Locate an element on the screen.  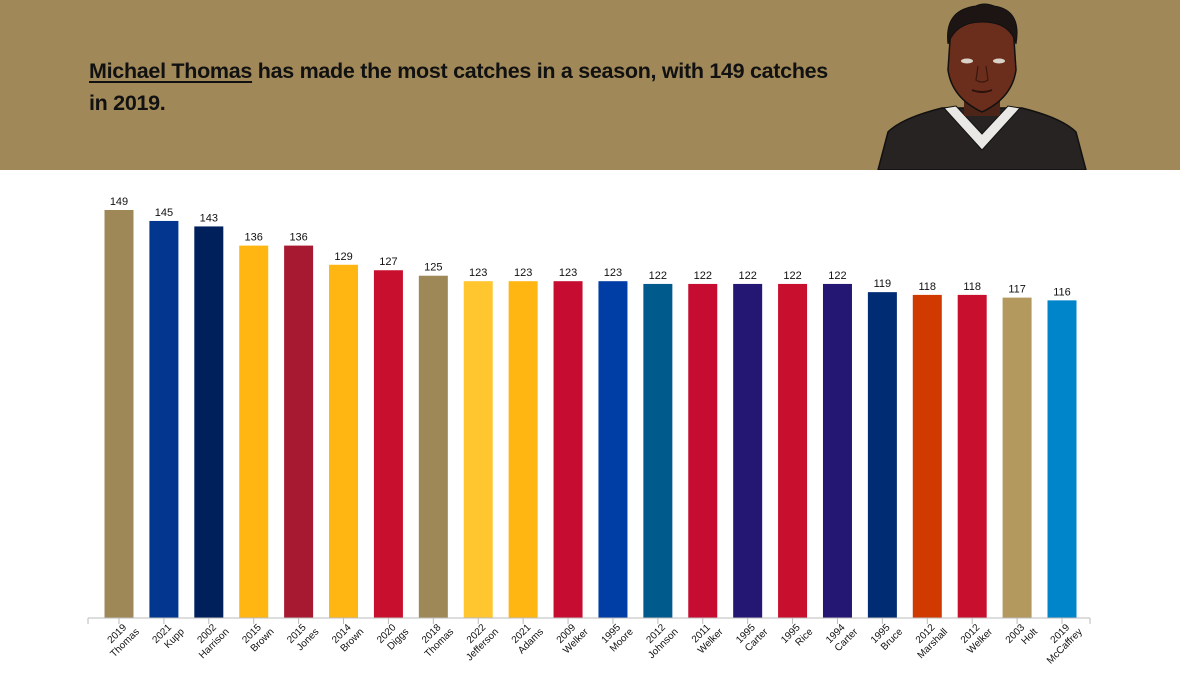
bar-value-label: 117 is located at coordinates (1017, 290).